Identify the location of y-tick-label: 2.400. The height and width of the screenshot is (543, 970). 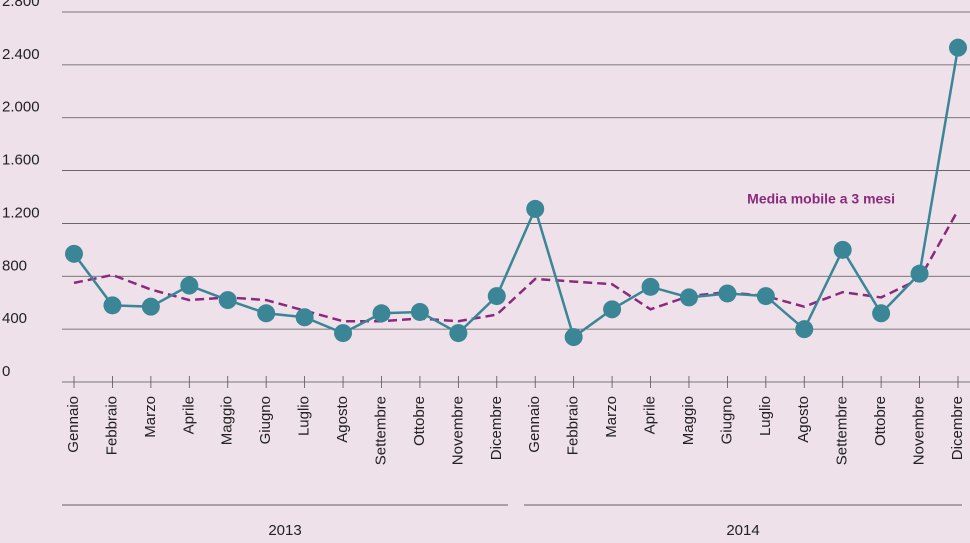
(21, 54).